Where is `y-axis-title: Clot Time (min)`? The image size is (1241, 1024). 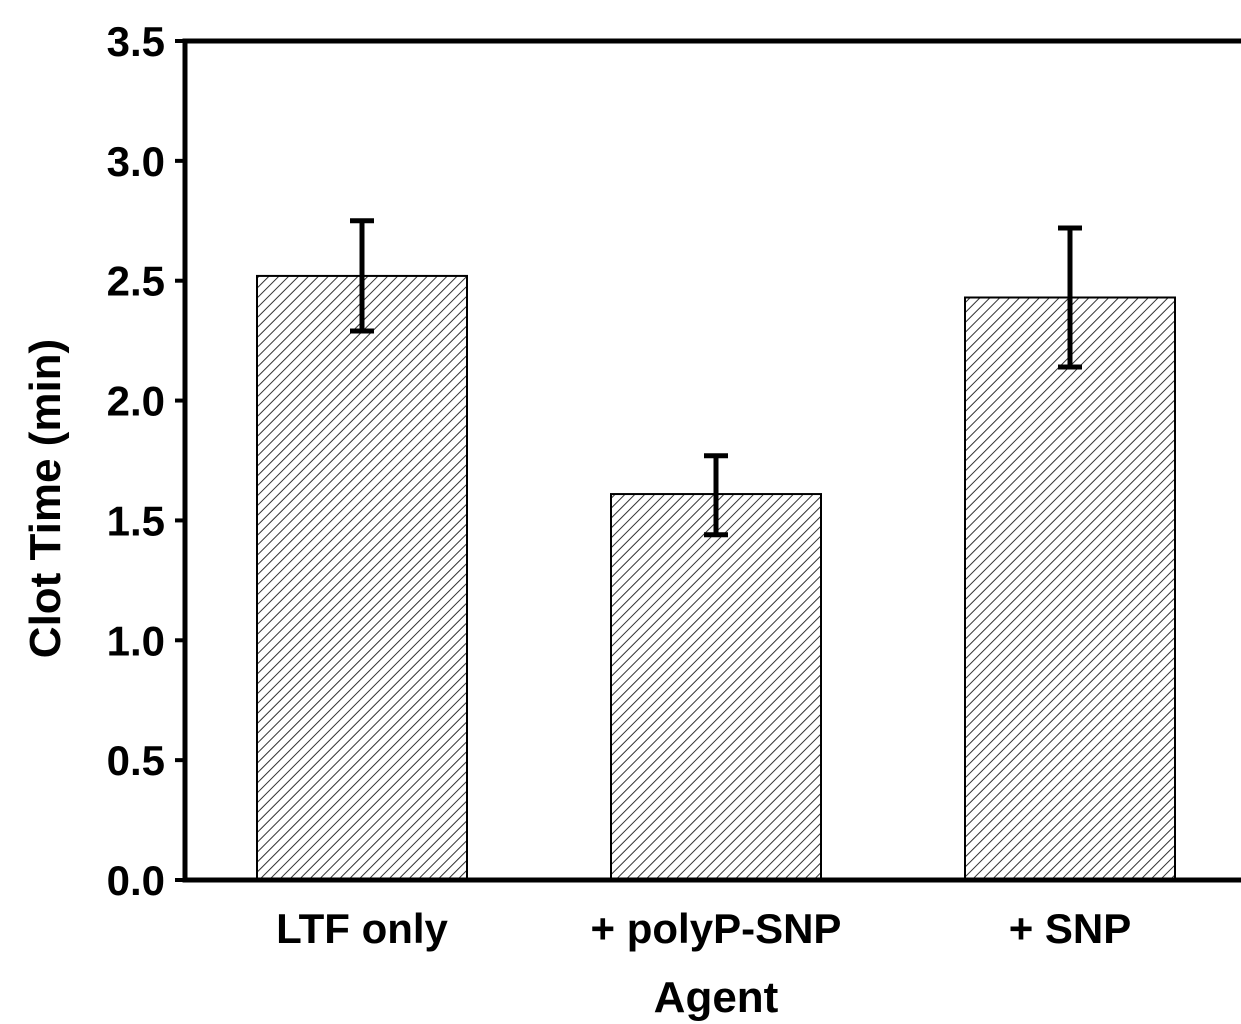 y-axis-title: Clot Time (min) is located at coordinates (45, 498).